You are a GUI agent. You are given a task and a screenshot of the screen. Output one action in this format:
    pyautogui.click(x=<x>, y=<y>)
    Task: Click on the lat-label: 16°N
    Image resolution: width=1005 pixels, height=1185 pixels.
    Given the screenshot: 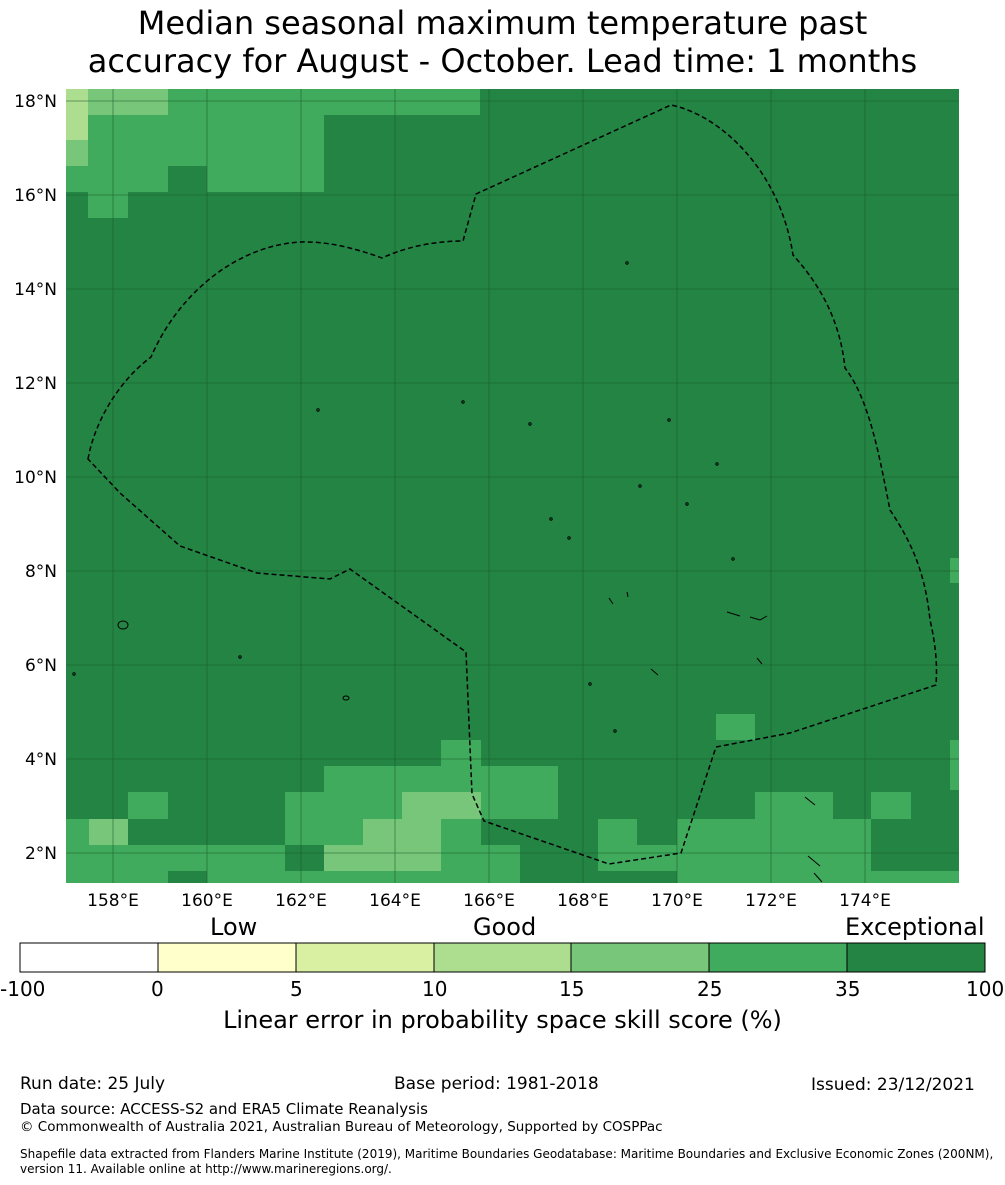 What is the action you would take?
    pyautogui.click(x=35, y=196)
    